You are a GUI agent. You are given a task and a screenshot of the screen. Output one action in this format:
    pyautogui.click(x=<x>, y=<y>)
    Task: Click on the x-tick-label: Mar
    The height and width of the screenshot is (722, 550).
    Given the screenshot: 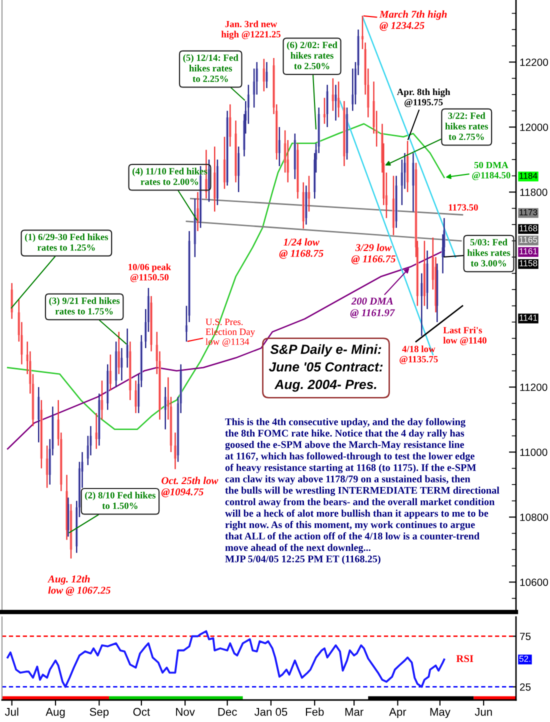 What is the action you would take?
    pyautogui.click(x=354, y=712)
    